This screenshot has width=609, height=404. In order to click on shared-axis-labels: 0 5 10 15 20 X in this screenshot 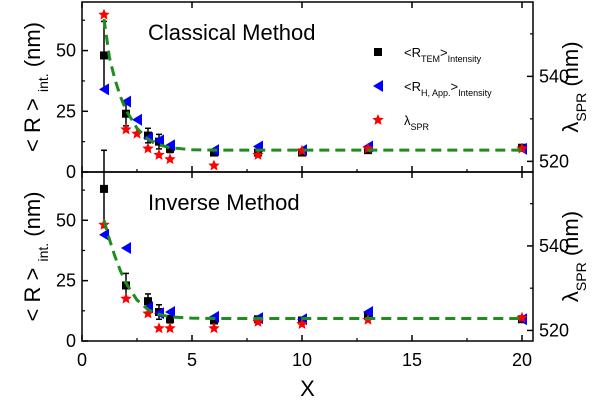, I will do `click(304, 375)`.